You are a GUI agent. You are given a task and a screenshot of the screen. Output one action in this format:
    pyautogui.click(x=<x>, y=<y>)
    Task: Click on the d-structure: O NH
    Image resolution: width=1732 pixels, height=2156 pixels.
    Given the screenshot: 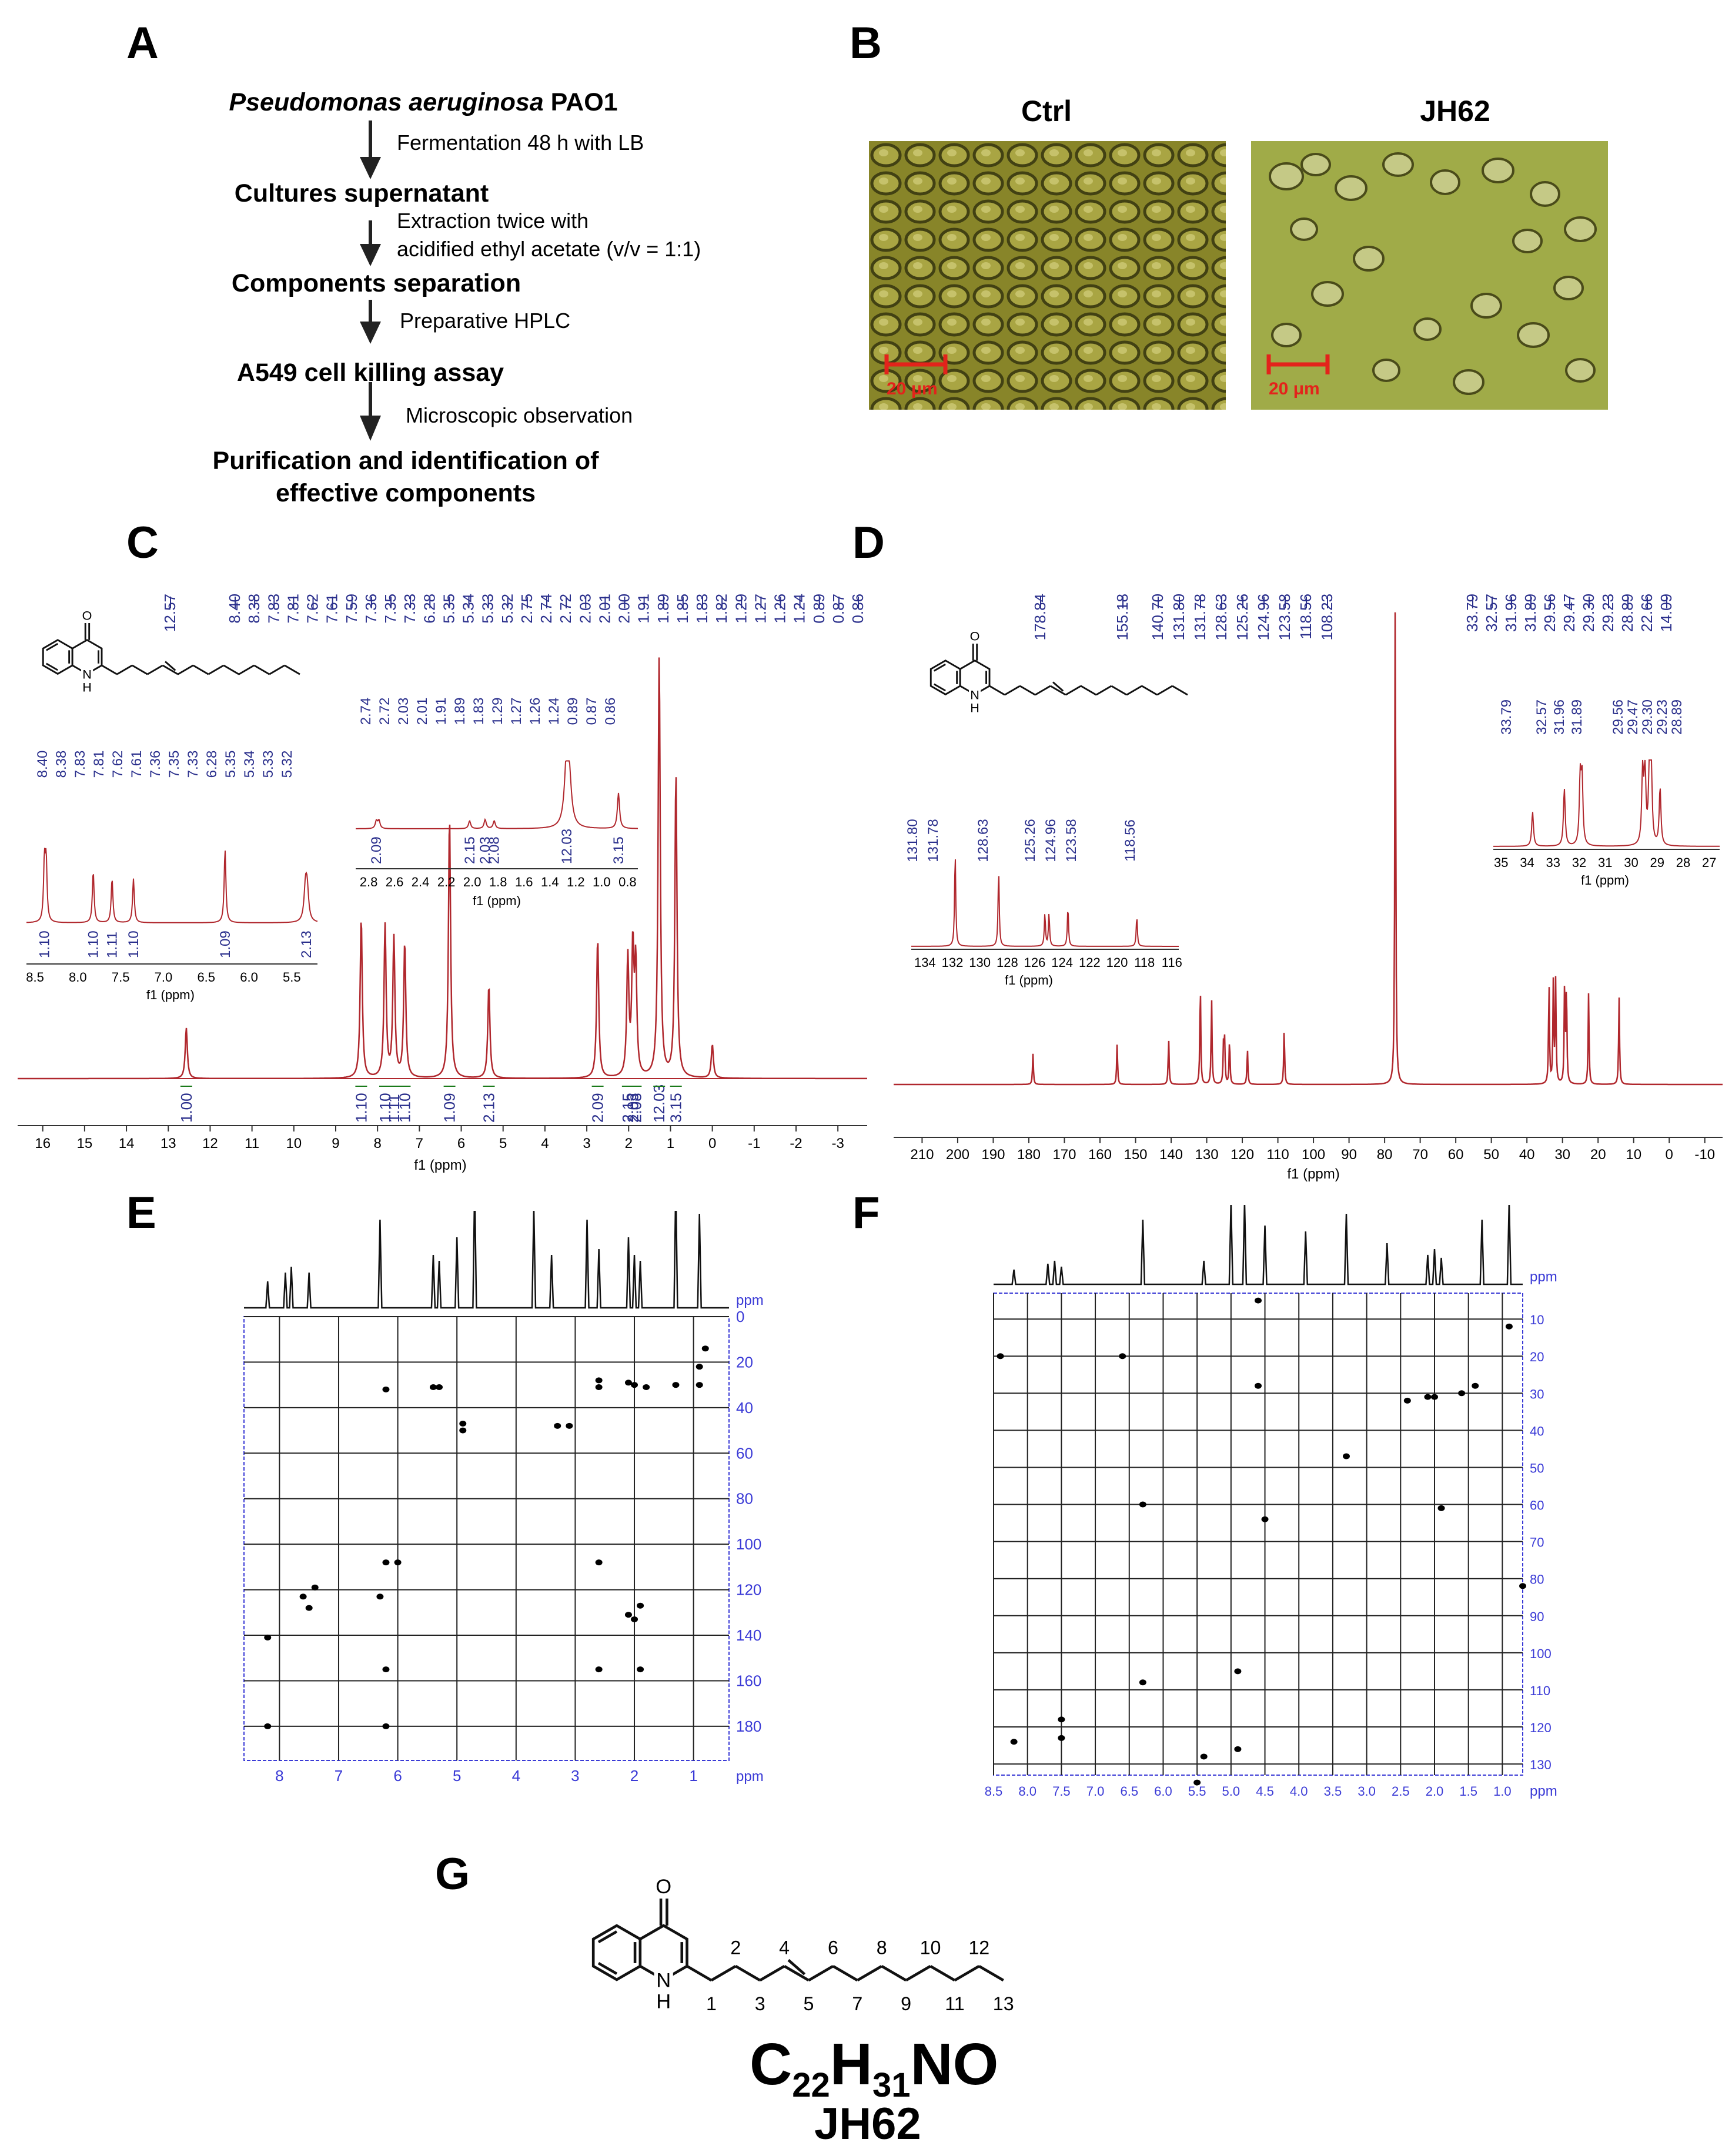 What is the action you would take?
    pyautogui.click(x=1058, y=671)
    